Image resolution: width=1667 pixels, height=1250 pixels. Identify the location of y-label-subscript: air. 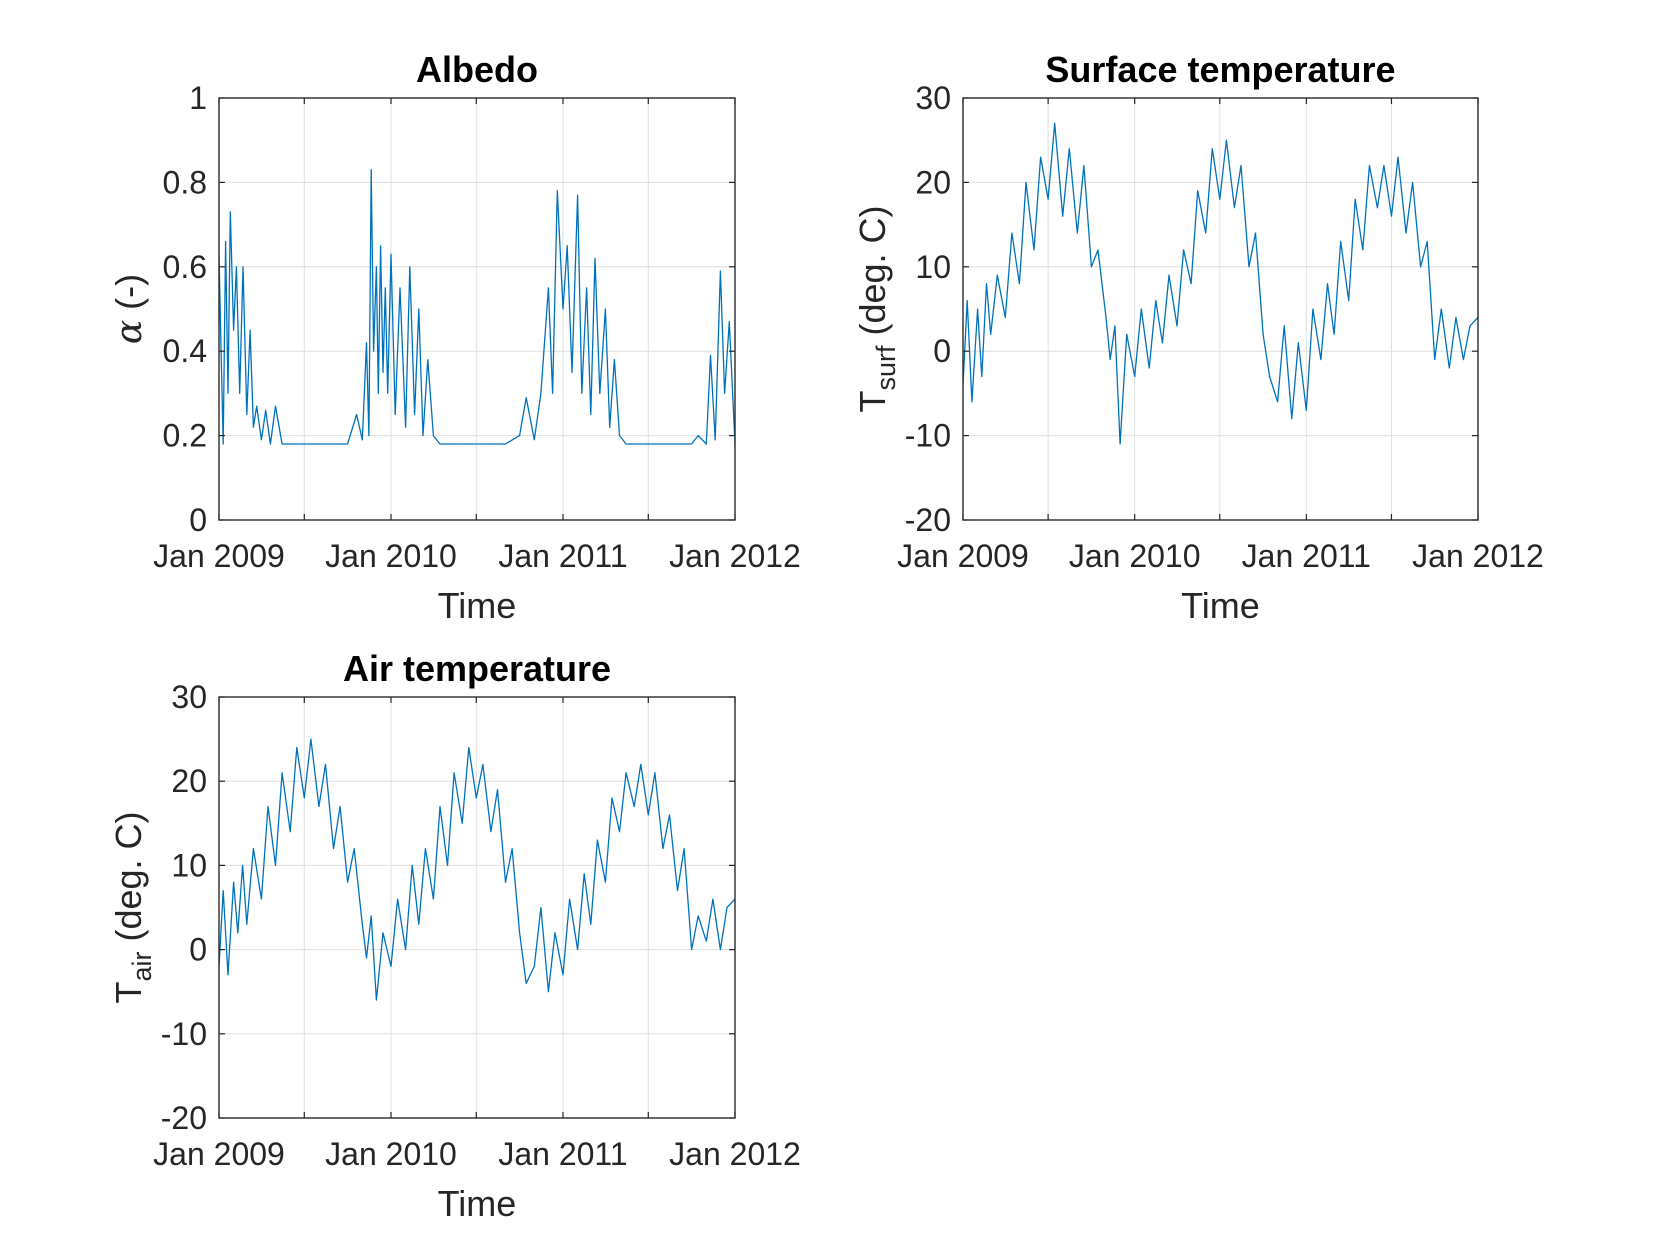
(142, 967).